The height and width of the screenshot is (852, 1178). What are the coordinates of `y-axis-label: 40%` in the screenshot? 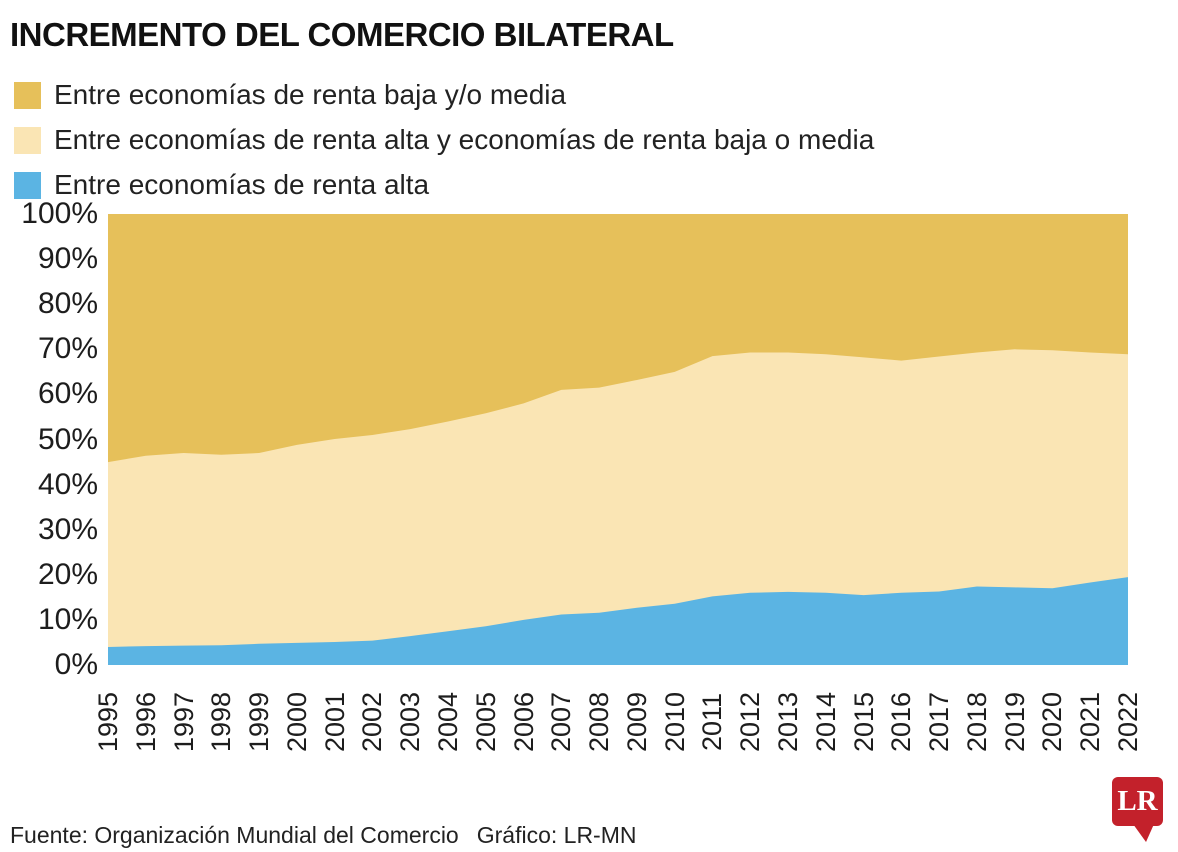 It's located at (67, 484).